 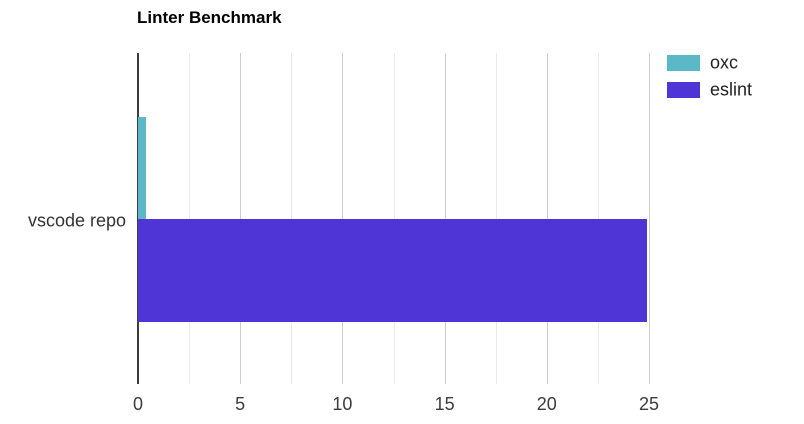 I want to click on legend-label: oxc, so click(x=724, y=62).